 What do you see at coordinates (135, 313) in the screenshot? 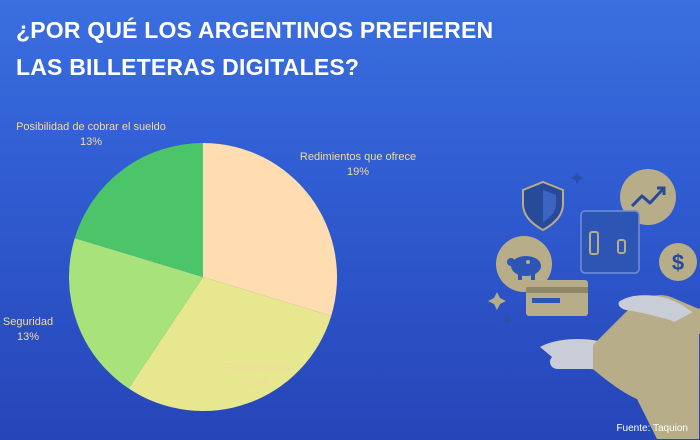
I see `pie-slice-seguridad` at bounding box center [135, 313].